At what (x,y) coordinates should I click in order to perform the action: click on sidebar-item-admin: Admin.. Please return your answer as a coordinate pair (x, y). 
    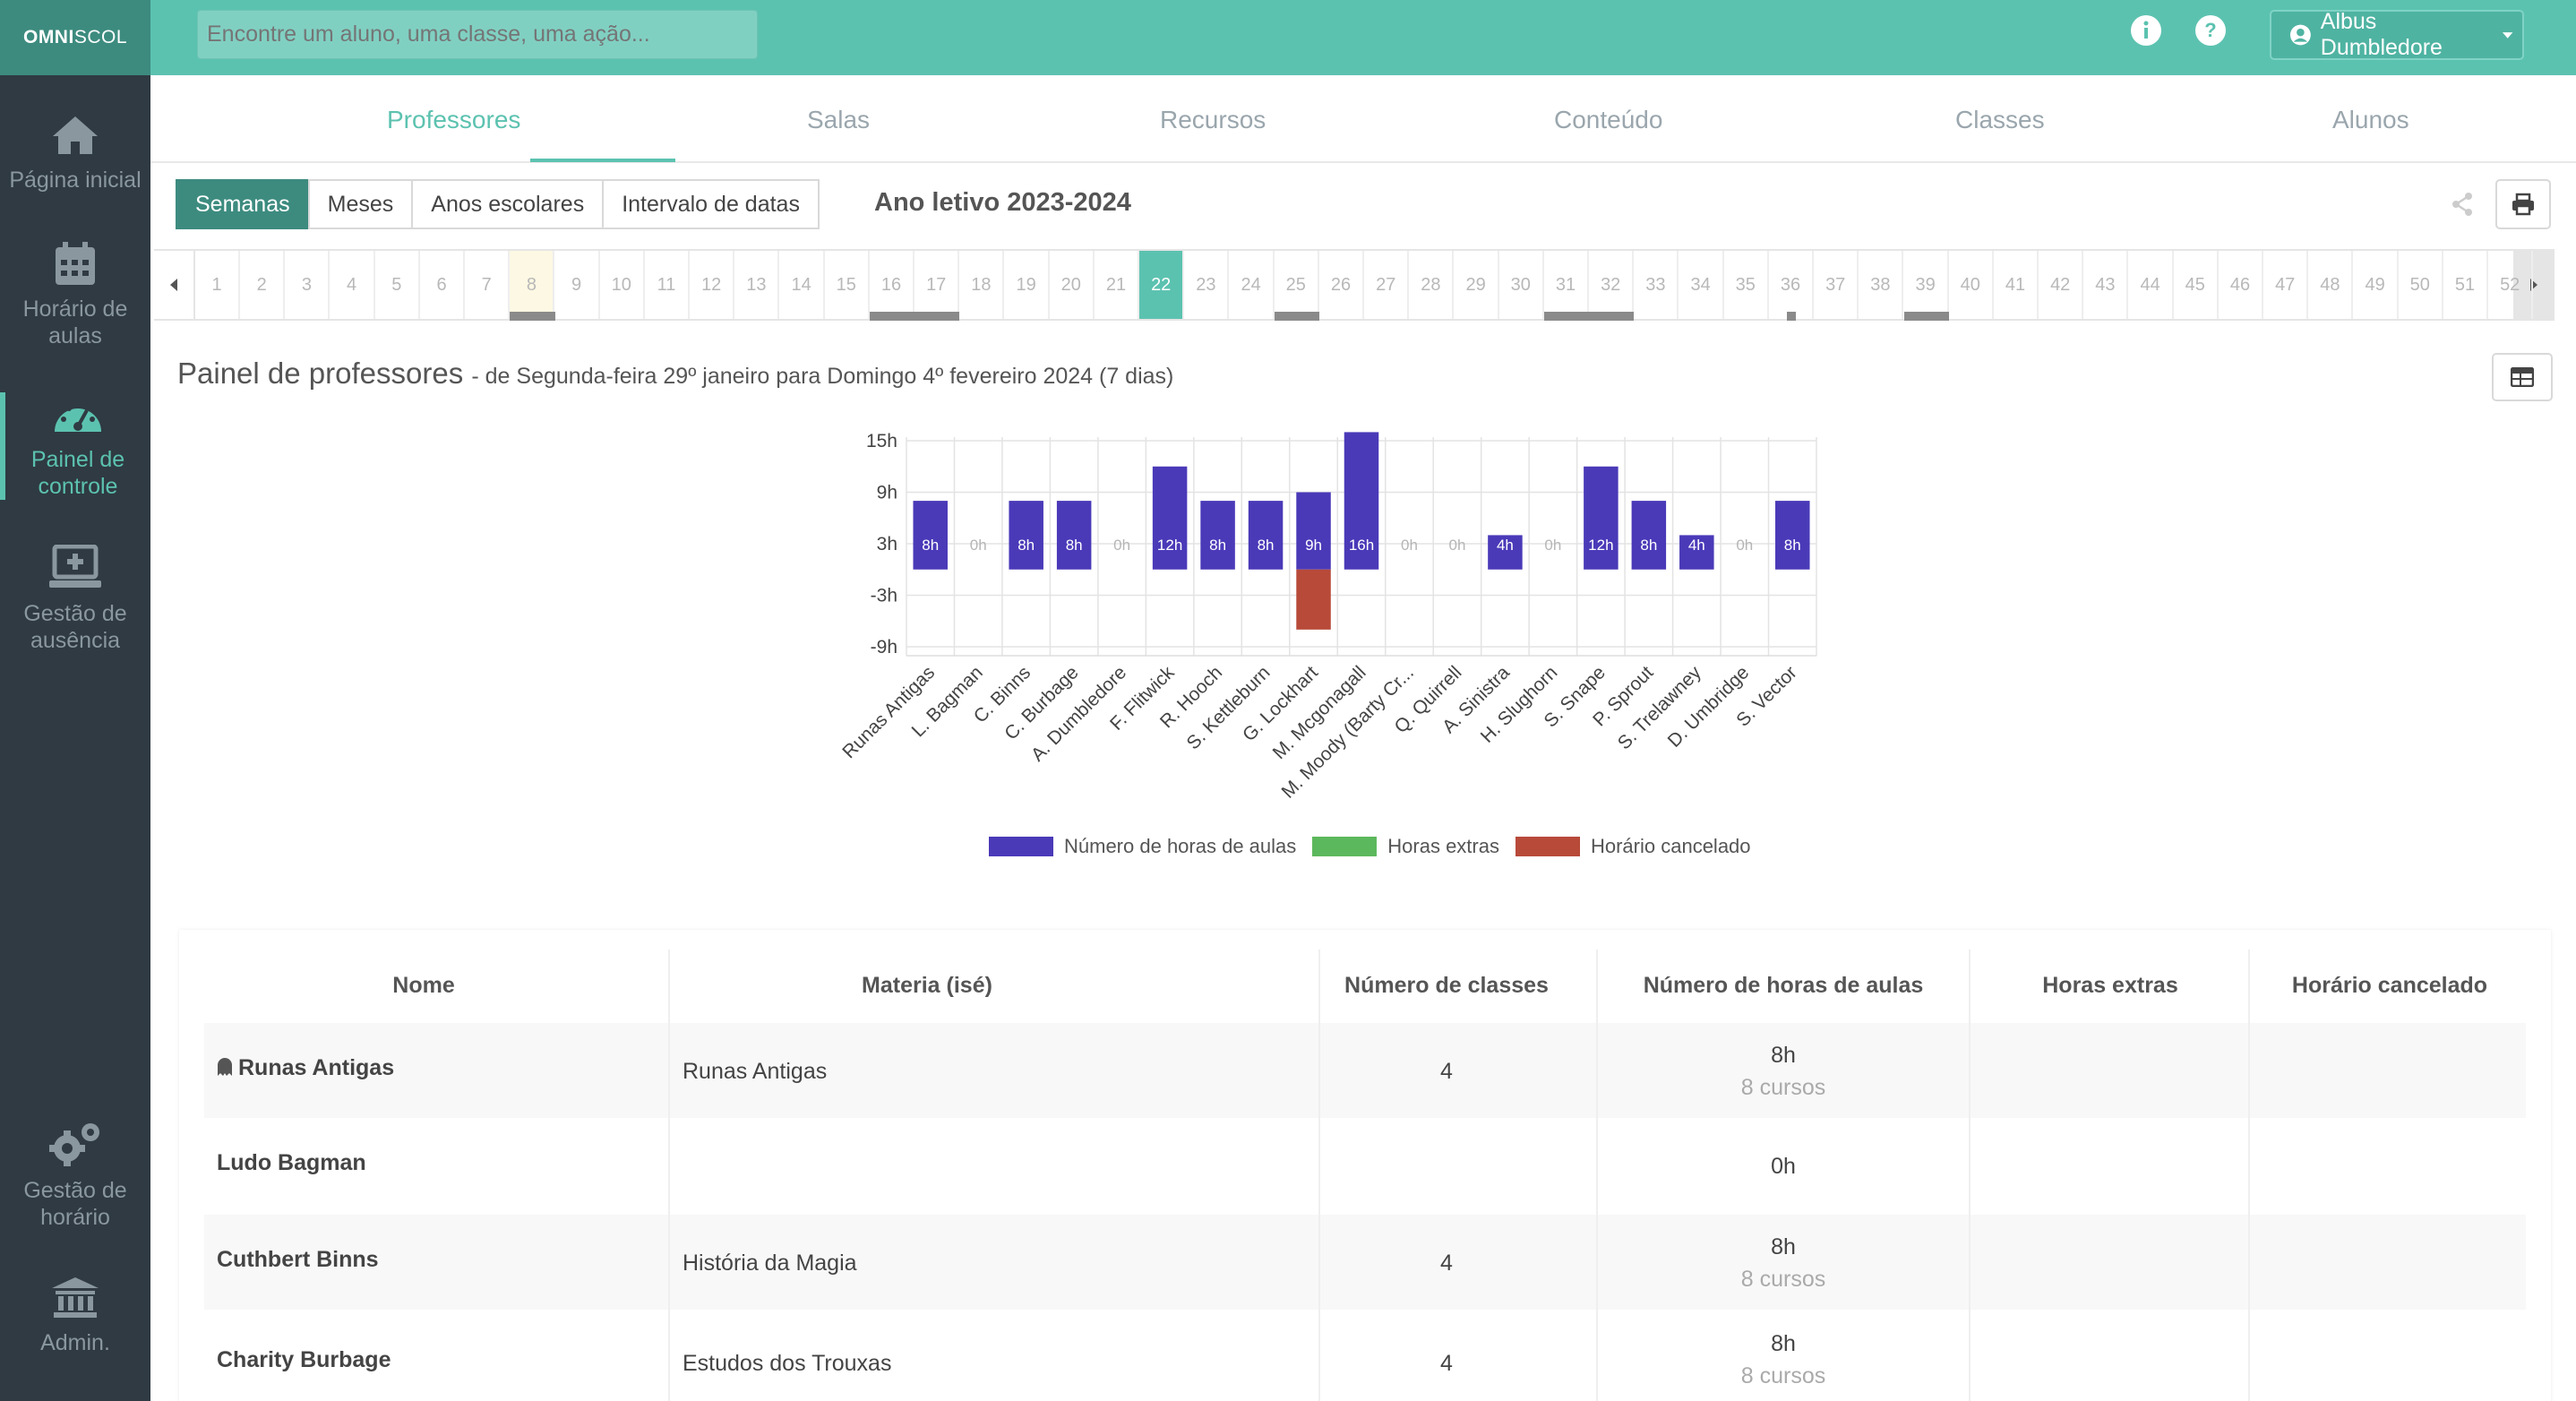
    Looking at the image, I should click on (75, 1316).